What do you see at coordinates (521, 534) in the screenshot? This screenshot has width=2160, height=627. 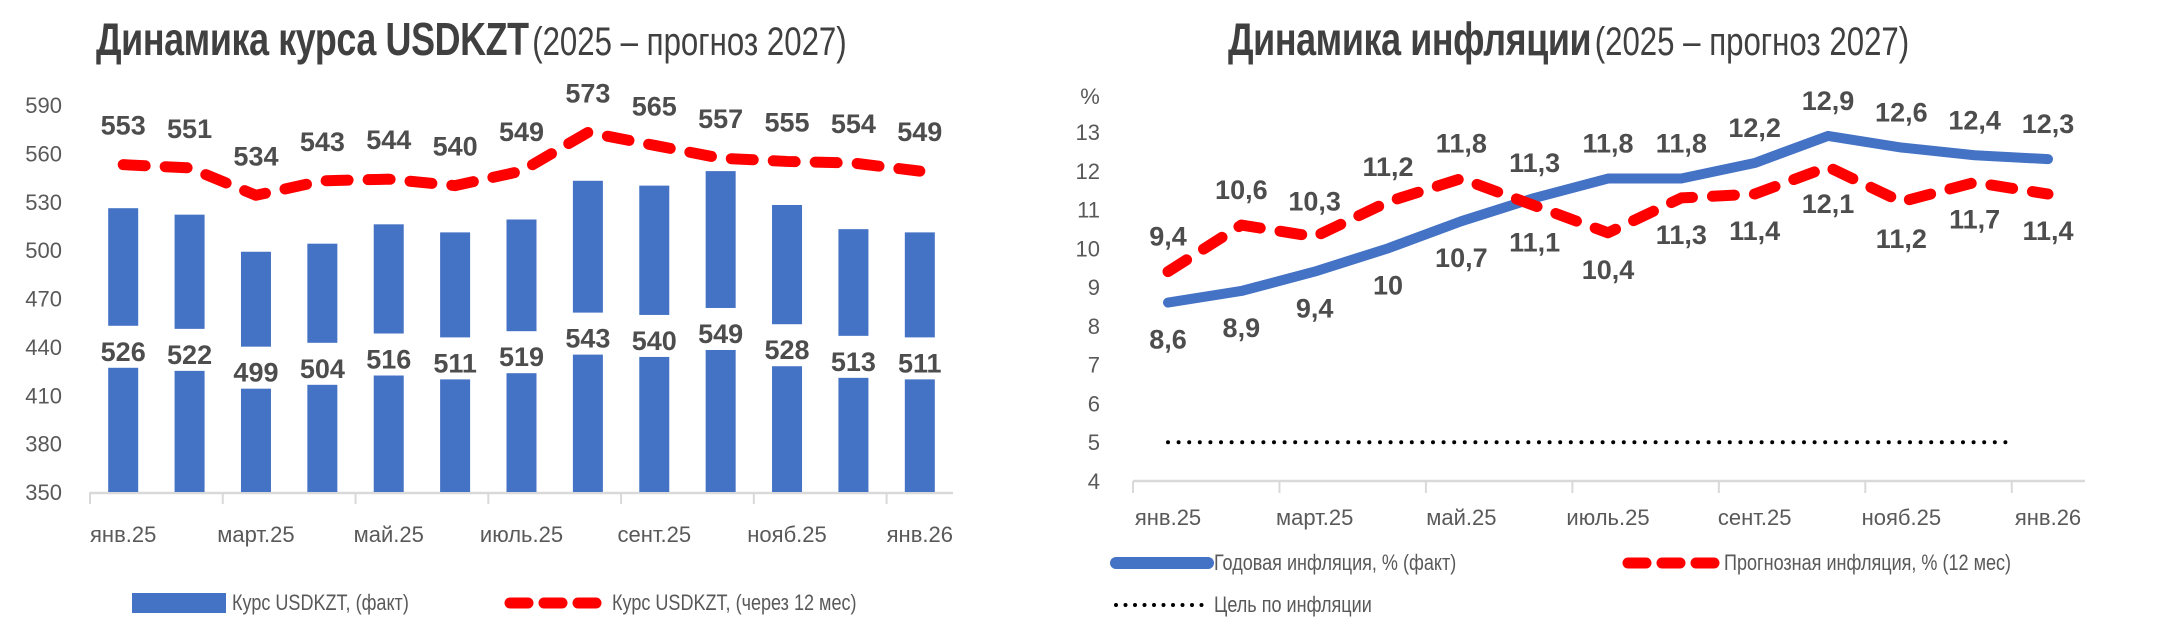 I see `x-tick-label: июль.25` at bounding box center [521, 534].